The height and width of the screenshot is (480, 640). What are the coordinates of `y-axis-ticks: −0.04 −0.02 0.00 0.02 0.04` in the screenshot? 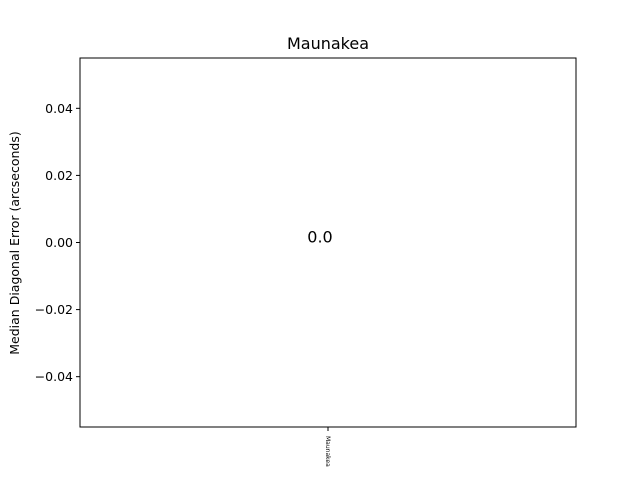 It's located at (57, 242).